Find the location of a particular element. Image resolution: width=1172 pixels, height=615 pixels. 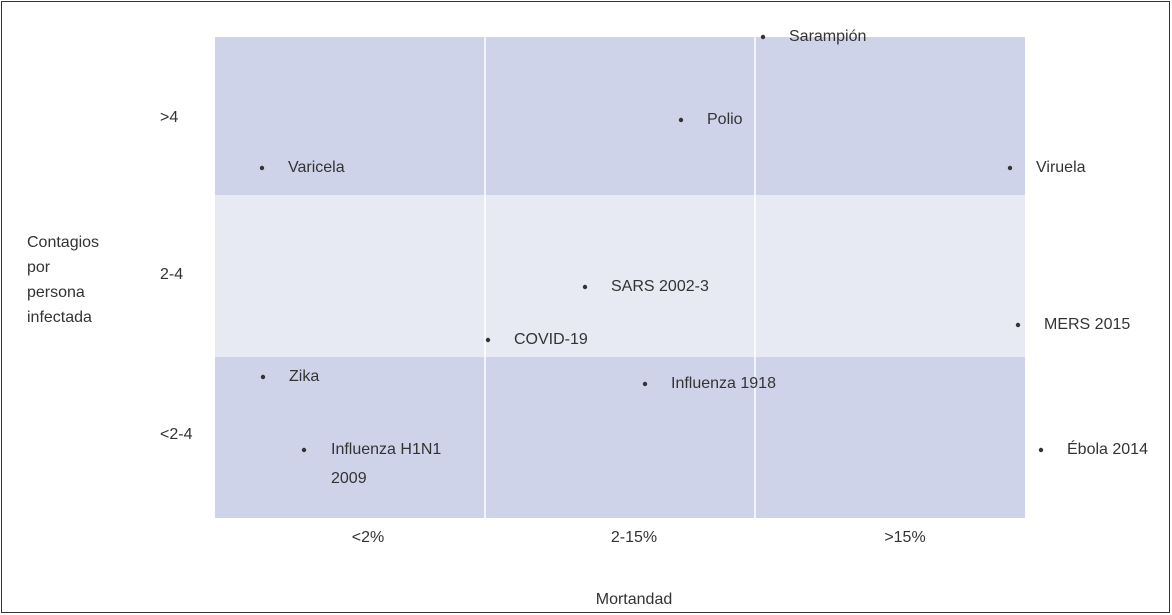

y-axis-label: infectada is located at coordinates (59, 317).